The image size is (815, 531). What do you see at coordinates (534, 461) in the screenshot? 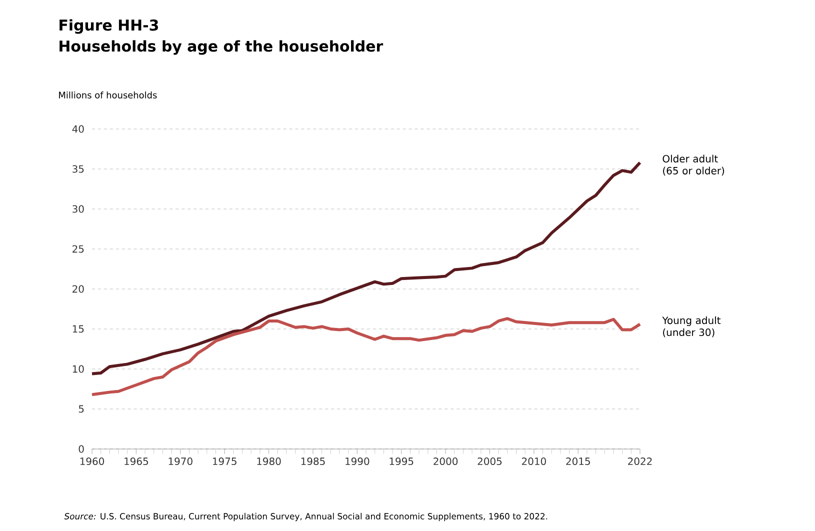
I see `x-tick-label: 2010` at bounding box center [534, 461].